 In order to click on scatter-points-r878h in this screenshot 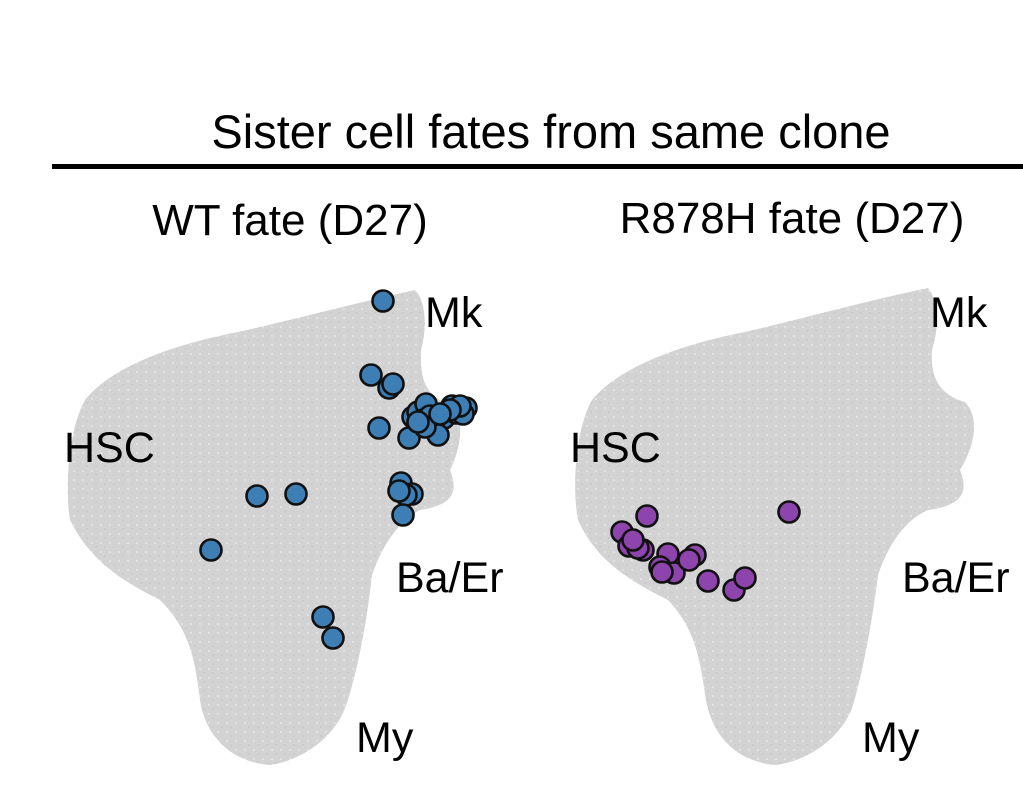, I will do `click(705, 551)`.